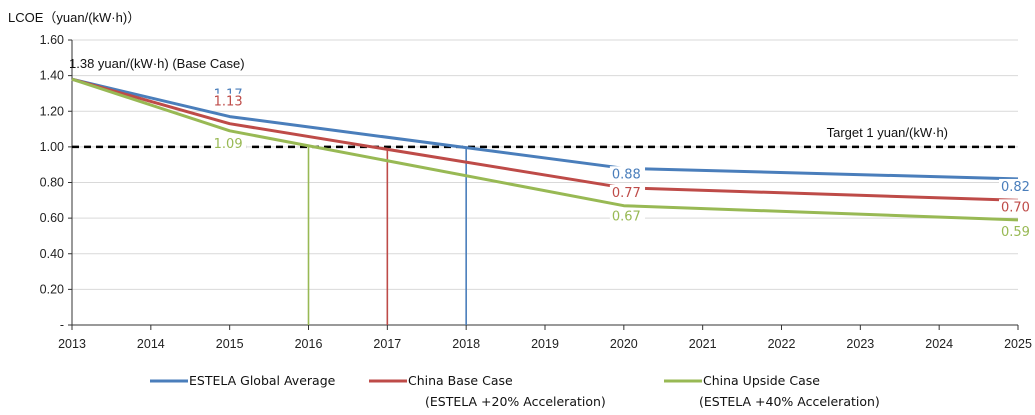 Image resolution: width=1035 pixels, height=415 pixels. Describe the element at coordinates (789, 401) in the screenshot. I see `legend-entry-subtitle: (ESTELA +40% Acceleration)` at that location.